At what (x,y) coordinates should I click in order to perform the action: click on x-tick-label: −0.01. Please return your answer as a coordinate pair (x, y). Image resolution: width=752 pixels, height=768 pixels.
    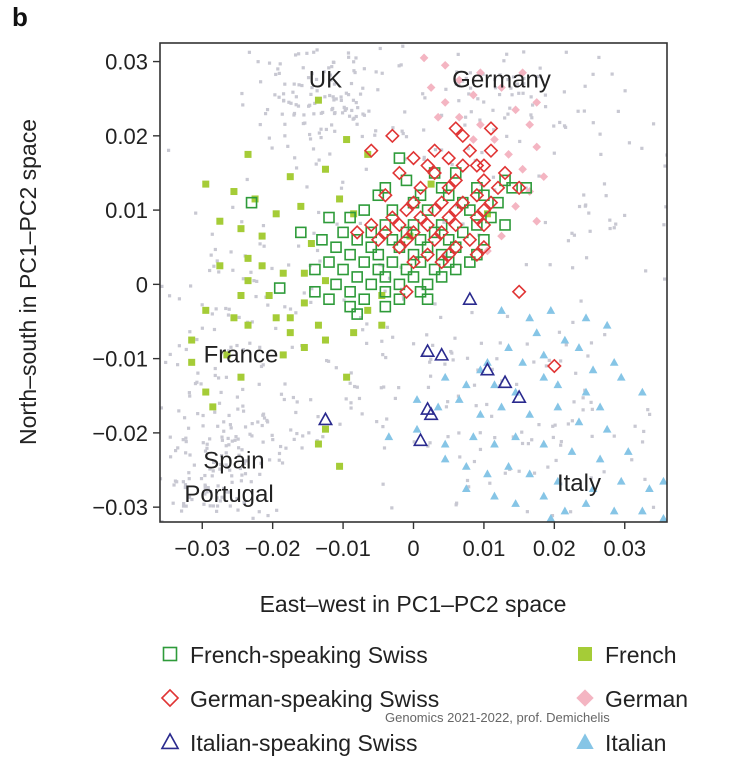
    Looking at the image, I should click on (343, 548).